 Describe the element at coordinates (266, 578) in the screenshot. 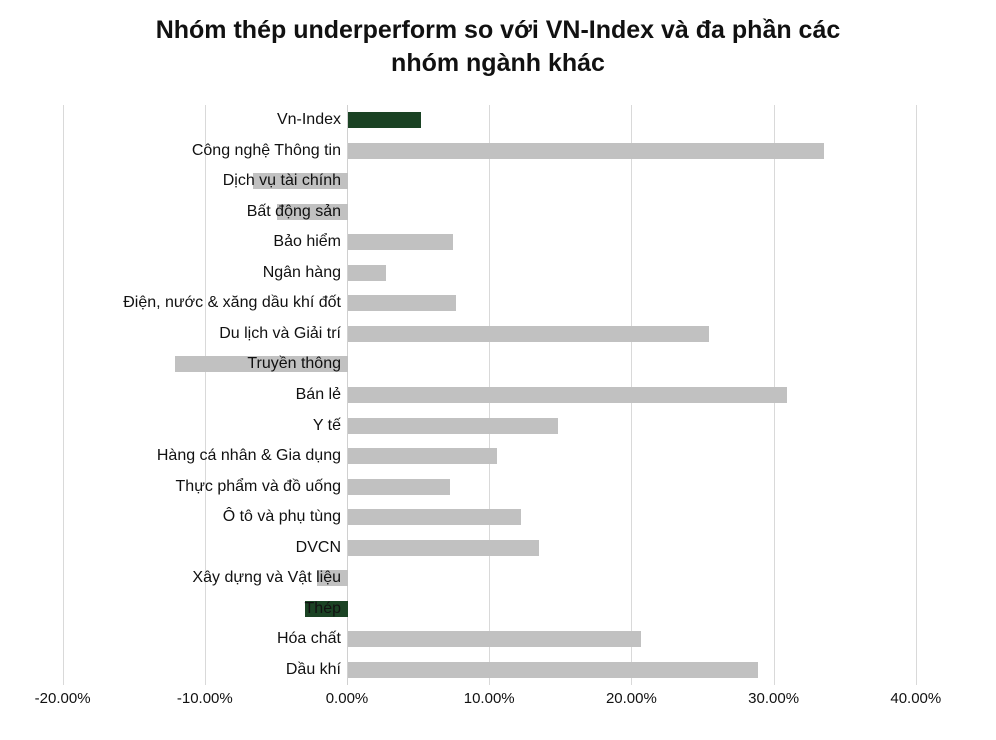

I see `category-label: Xây dựng và Vật liệu` at that location.